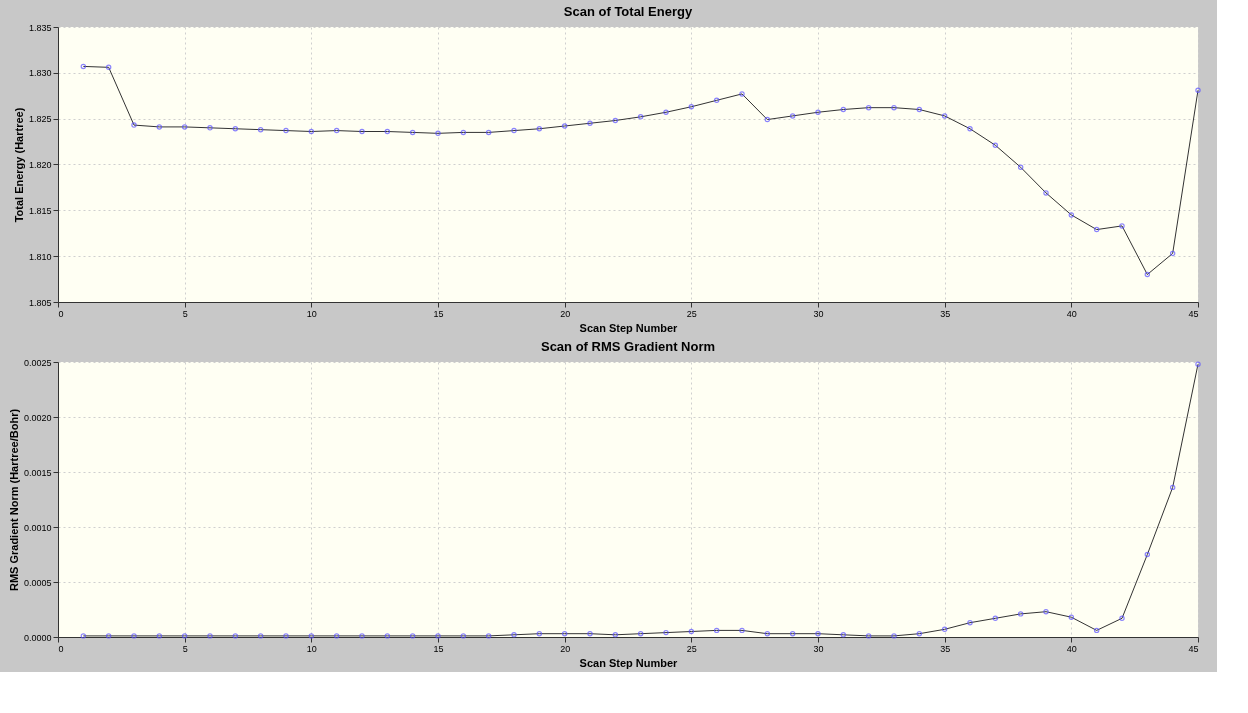 The height and width of the screenshot is (713, 1248). I want to click on y-tick-label: 0.0000, so click(37, 637).